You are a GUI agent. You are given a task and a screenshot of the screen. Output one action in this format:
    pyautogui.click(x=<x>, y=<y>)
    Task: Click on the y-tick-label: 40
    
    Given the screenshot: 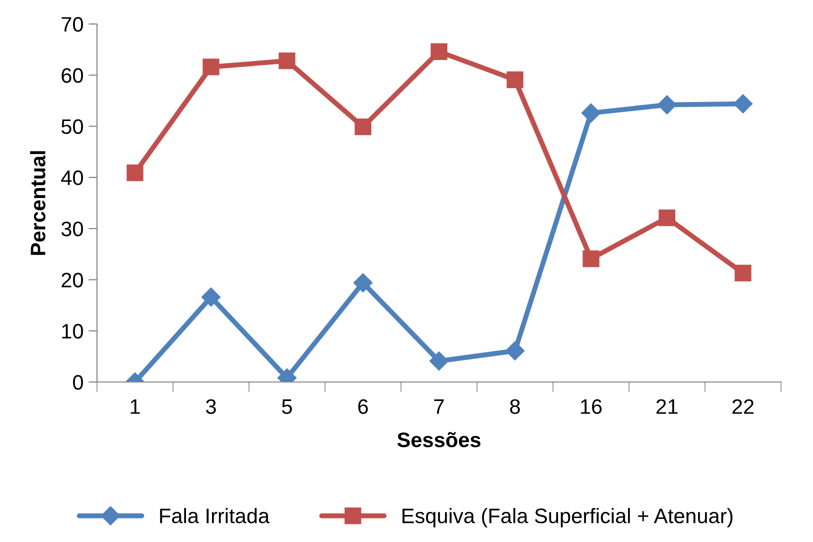 What is the action you would take?
    pyautogui.click(x=72, y=178)
    